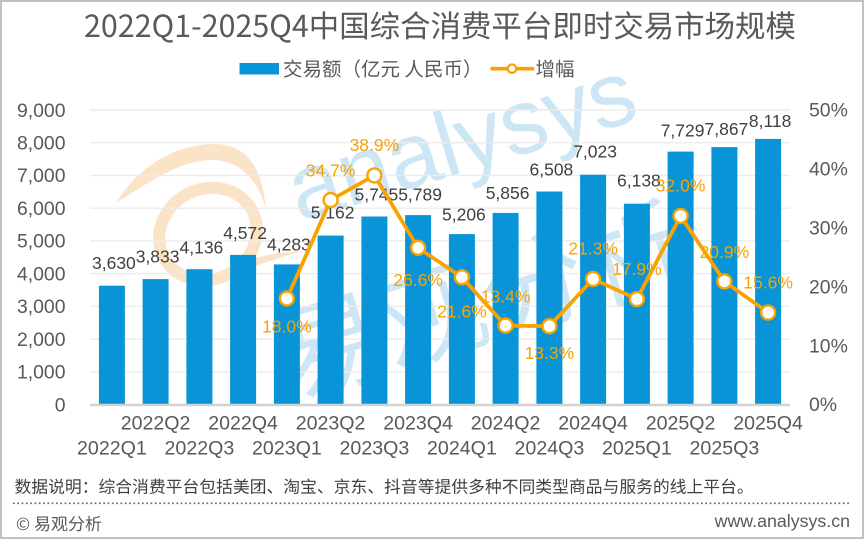 Image resolution: width=864 pixels, height=544 pixels. Describe the element at coordinates (331, 170) in the screenshot. I see `svg-text: 34.7%` at that location.